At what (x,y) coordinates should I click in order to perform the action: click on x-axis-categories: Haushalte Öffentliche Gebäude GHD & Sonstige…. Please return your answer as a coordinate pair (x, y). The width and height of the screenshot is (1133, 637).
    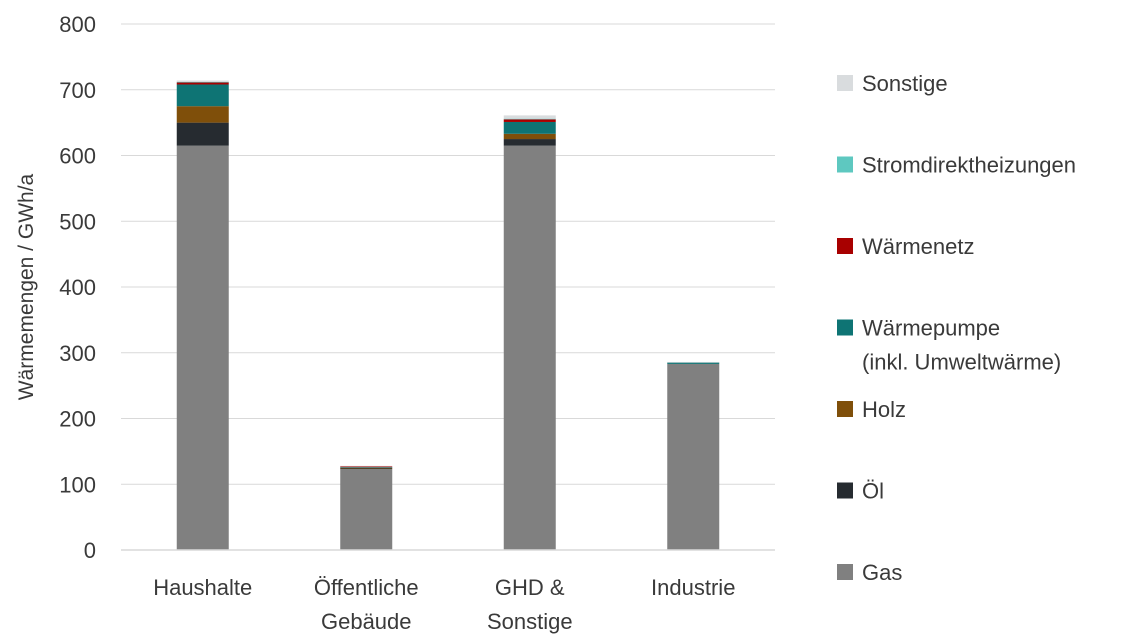
    Looking at the image, I should click on (444, 604).